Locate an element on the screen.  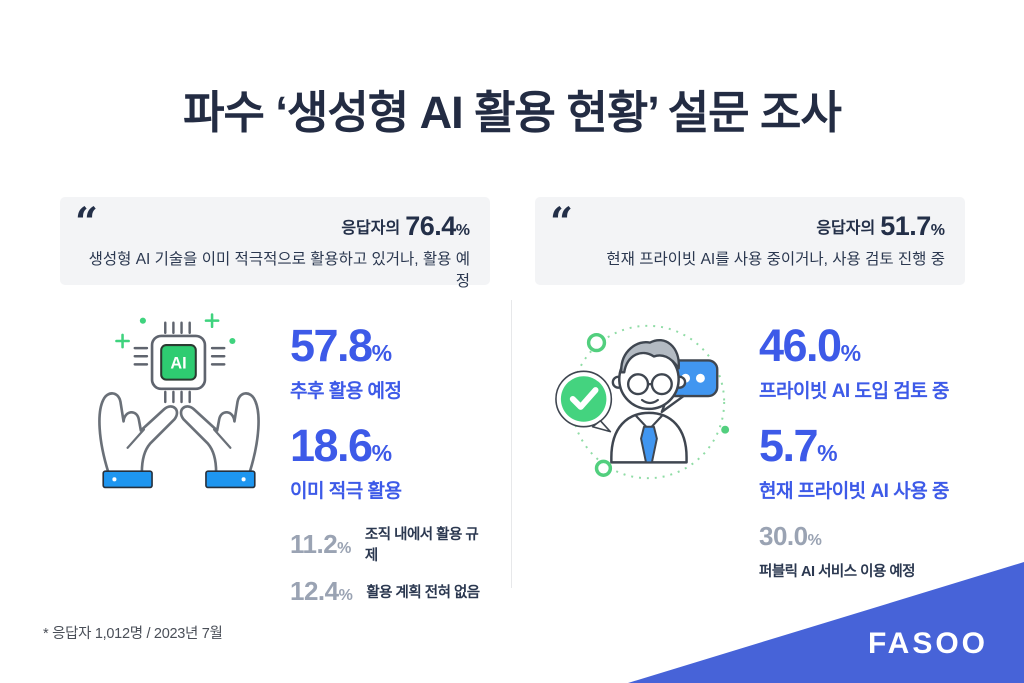
person is located at coordinates (649, 401).